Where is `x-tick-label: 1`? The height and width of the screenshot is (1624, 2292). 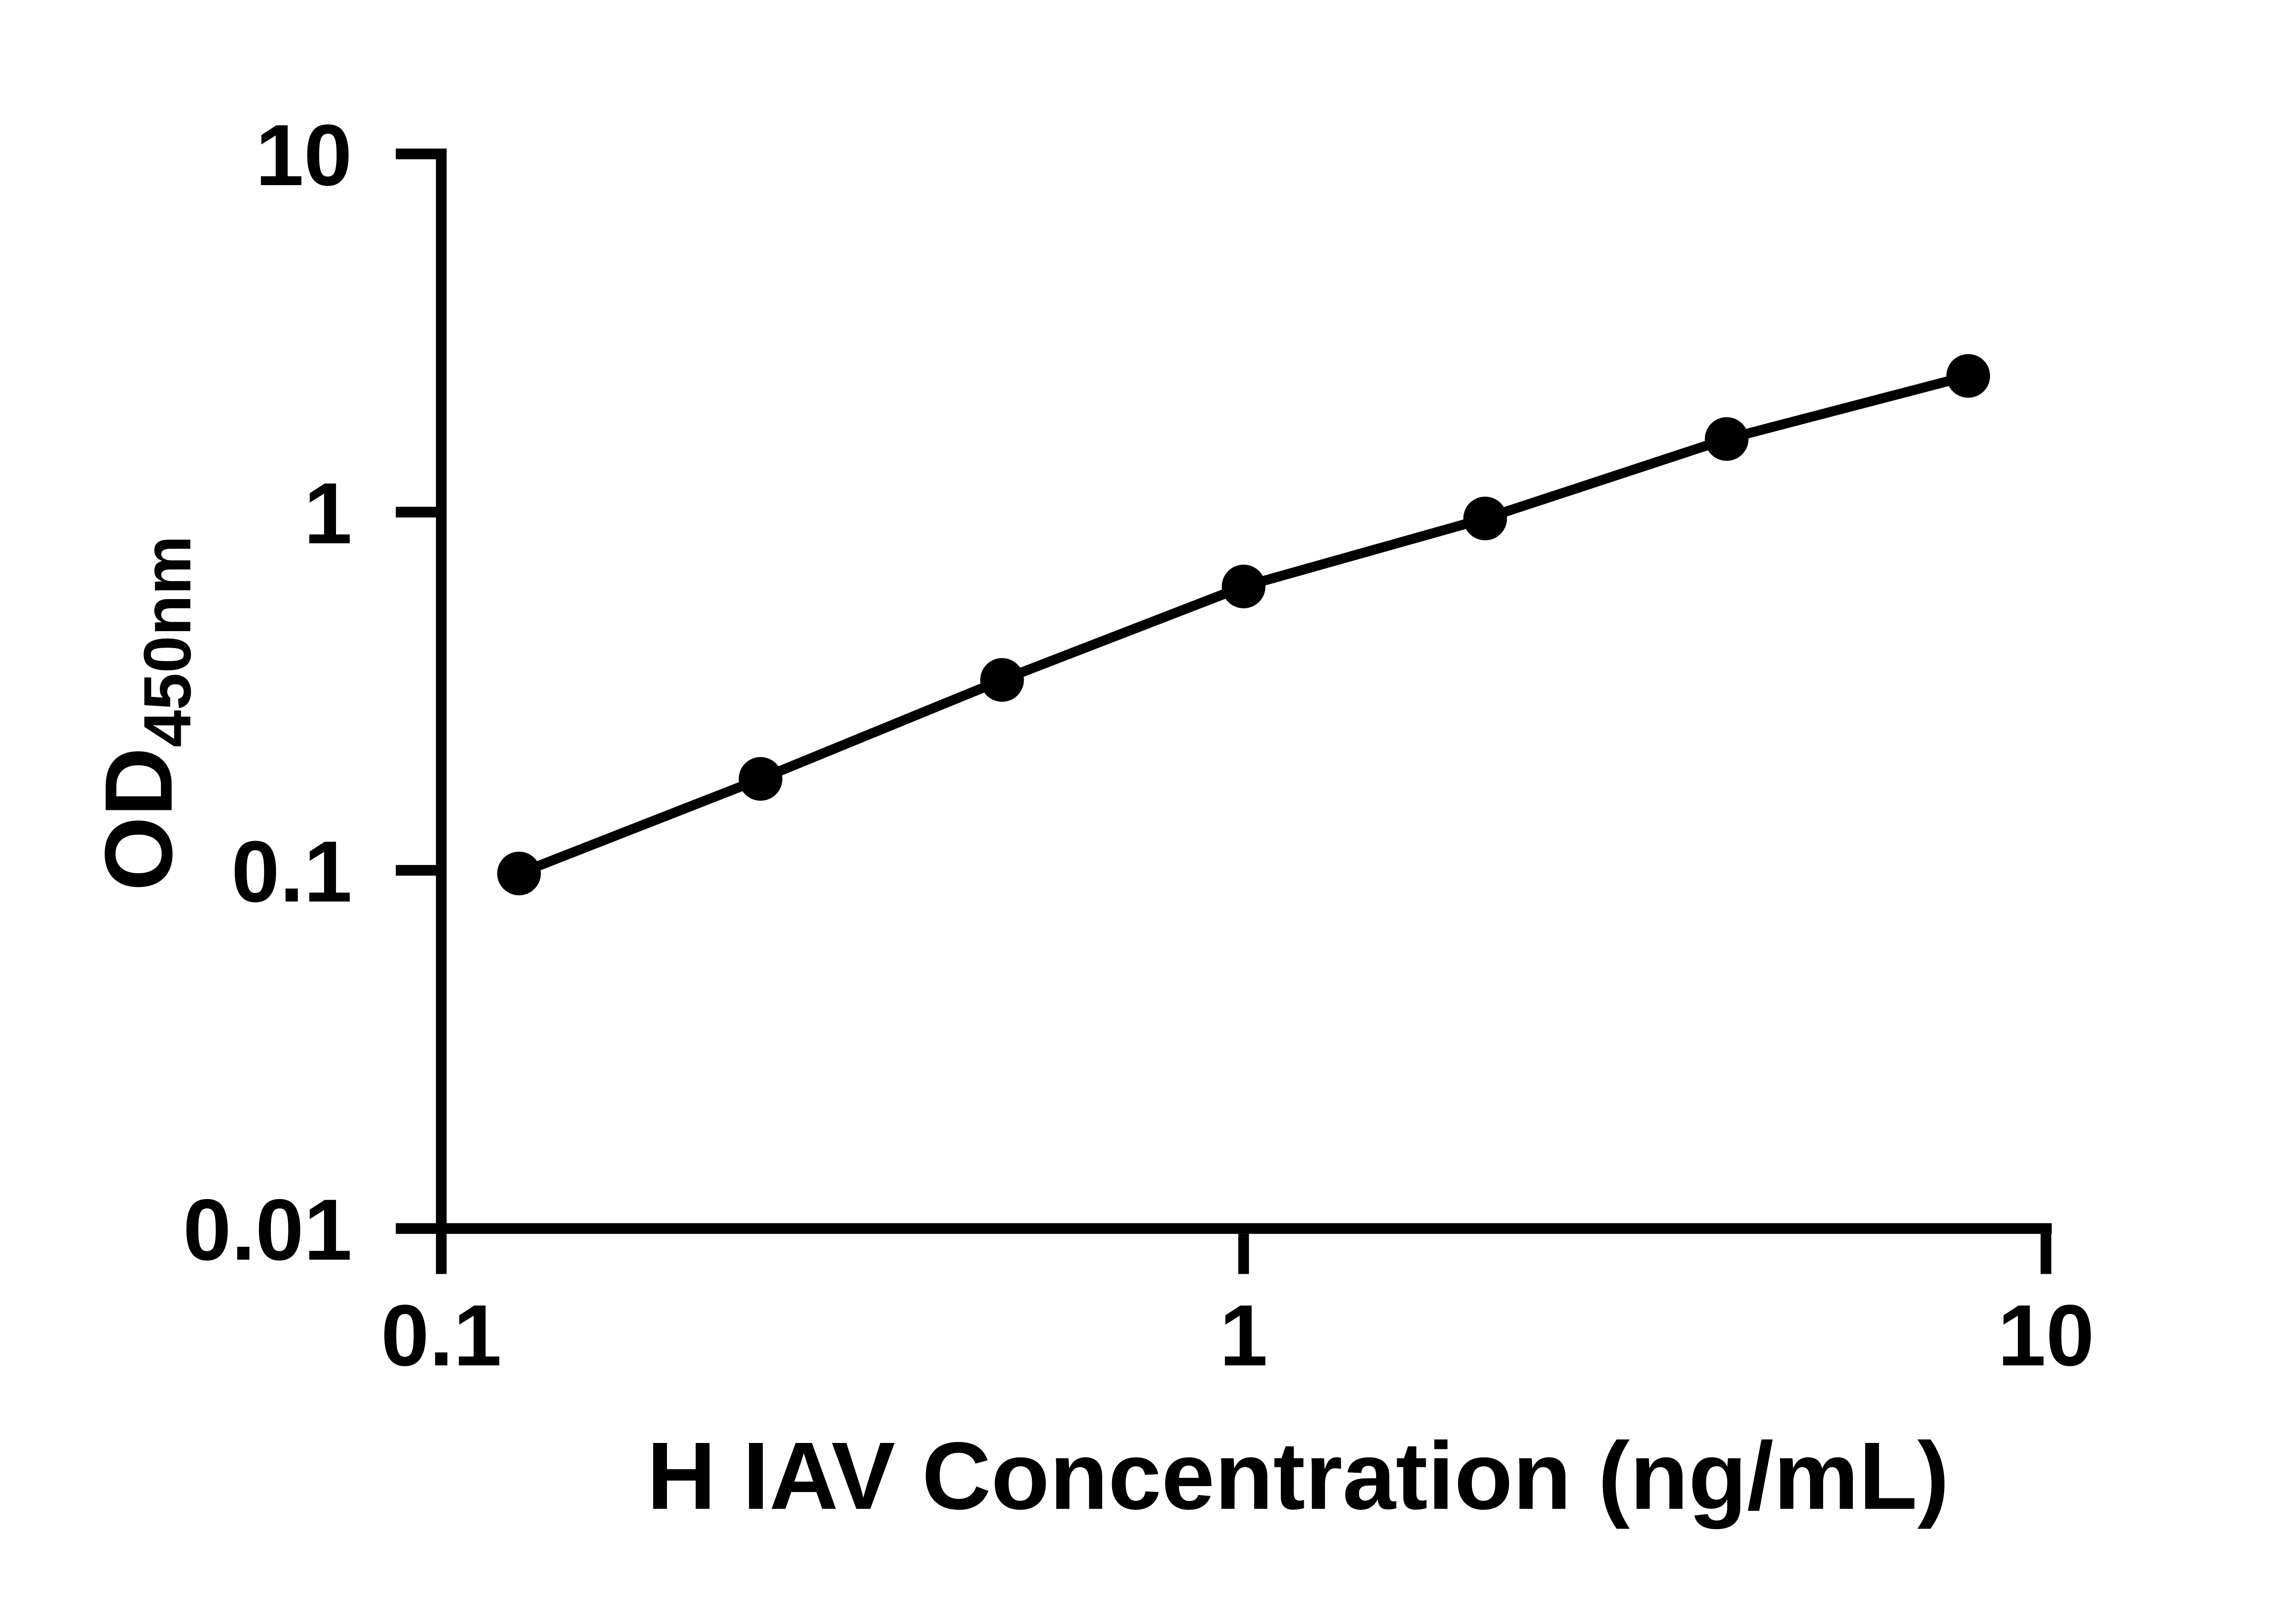
x-tick-label: 1 is located at coordinates (1243, 1335).